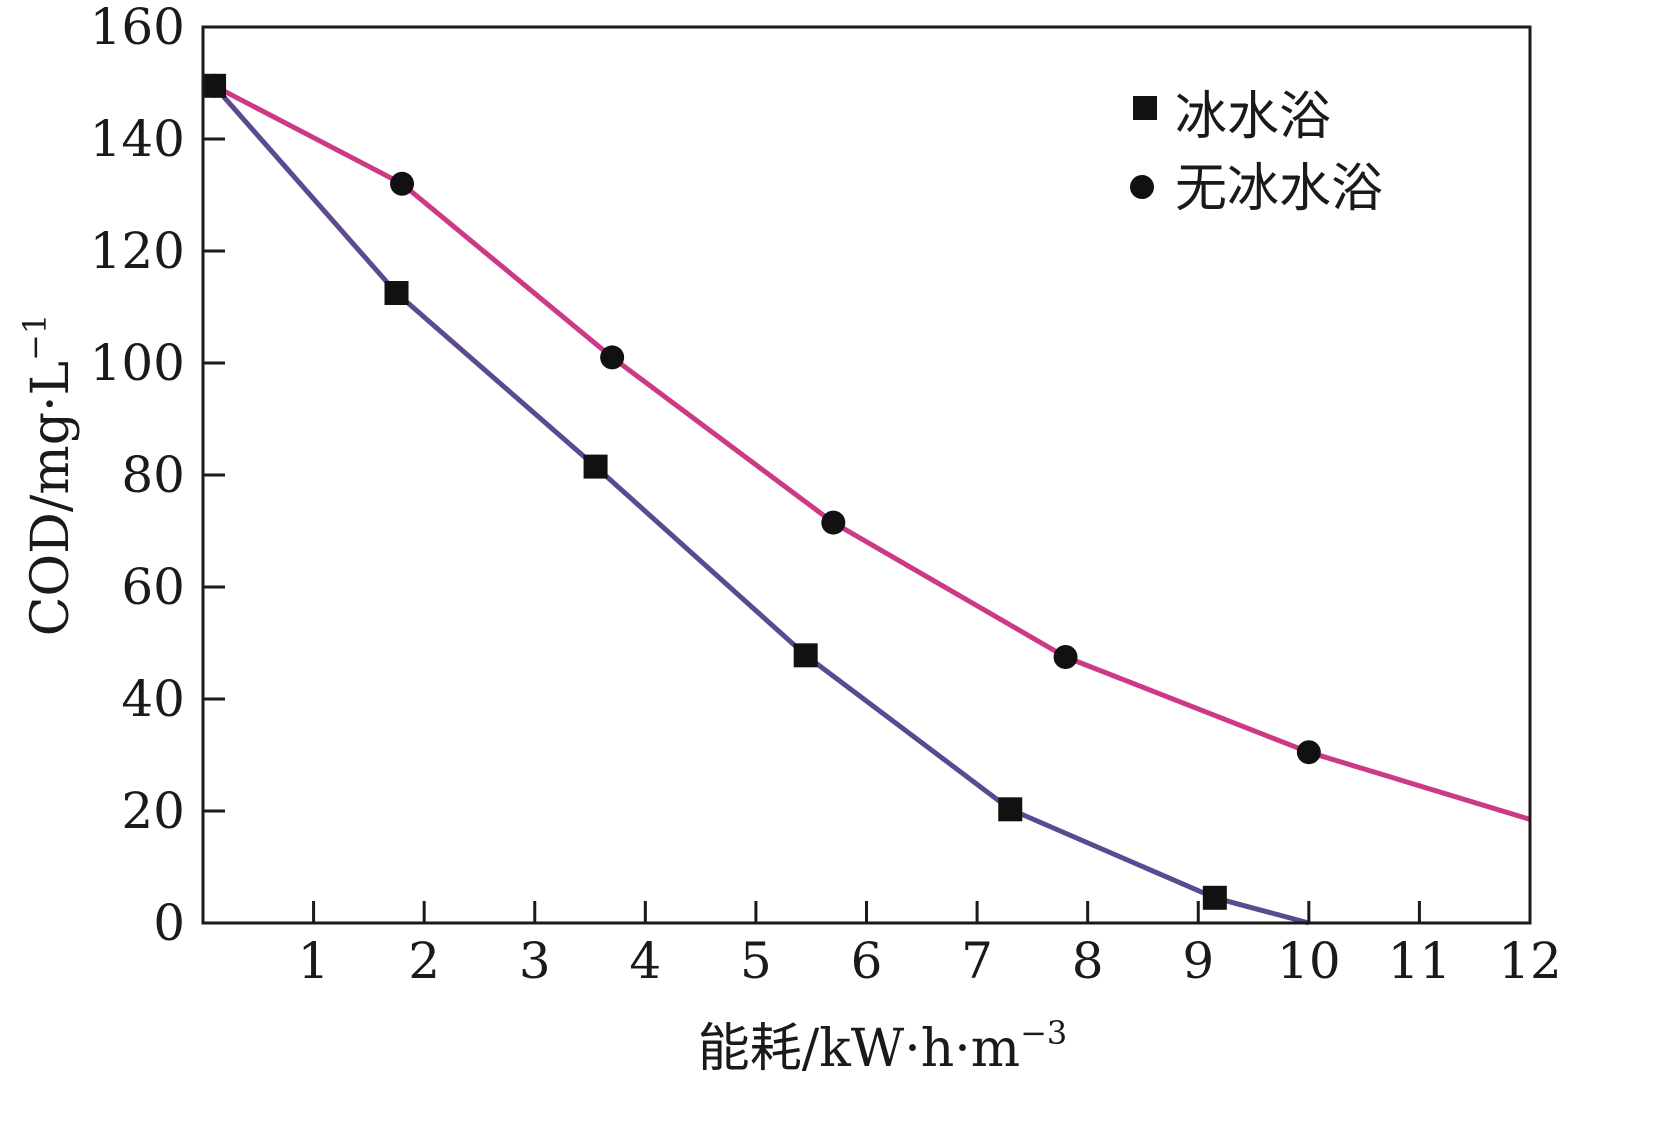  Describe the element at coordinates (859, 1049) in the screenshot. I see `x-axis-title-main: 能耗/kW·h·m` at that location.